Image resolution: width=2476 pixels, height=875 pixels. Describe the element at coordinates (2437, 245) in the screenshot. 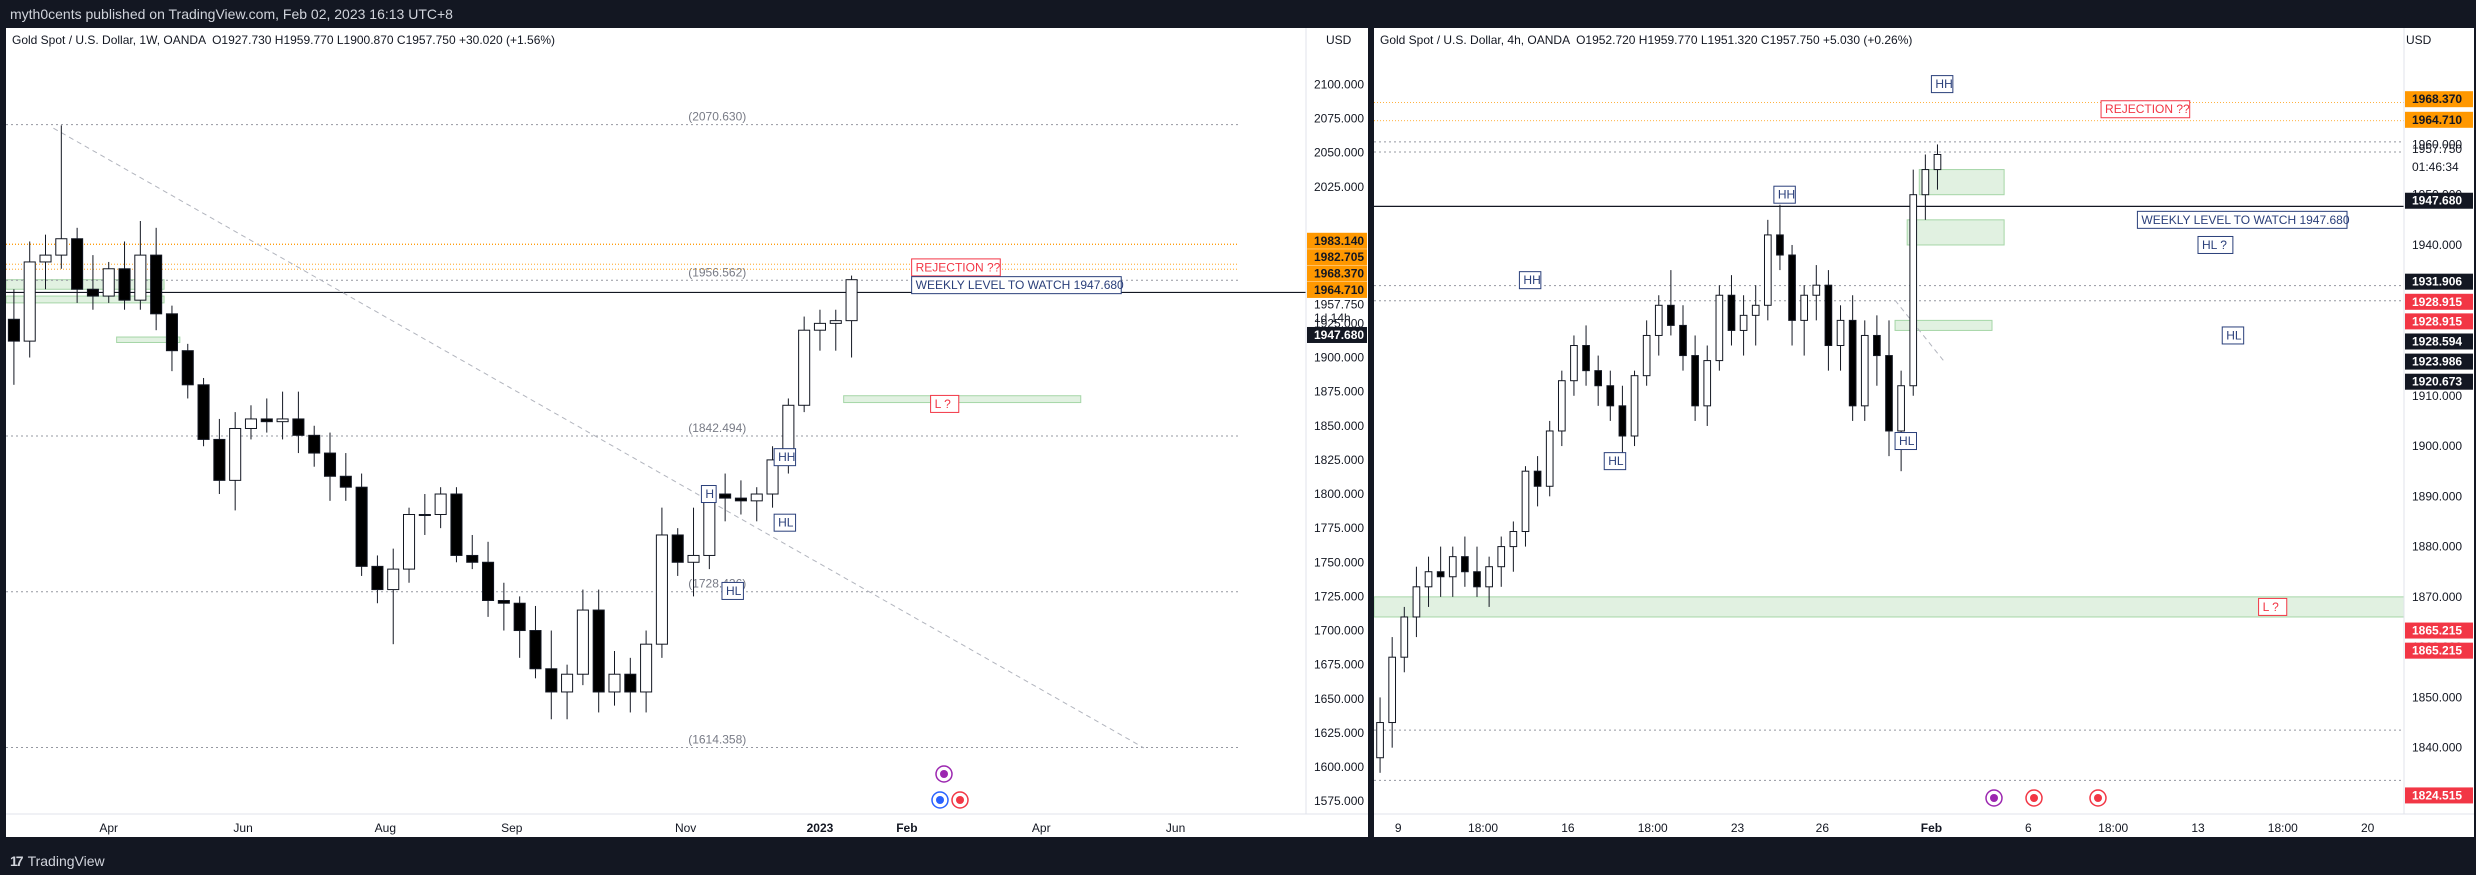

I see `price-tick-label: 1940.000` at that location.